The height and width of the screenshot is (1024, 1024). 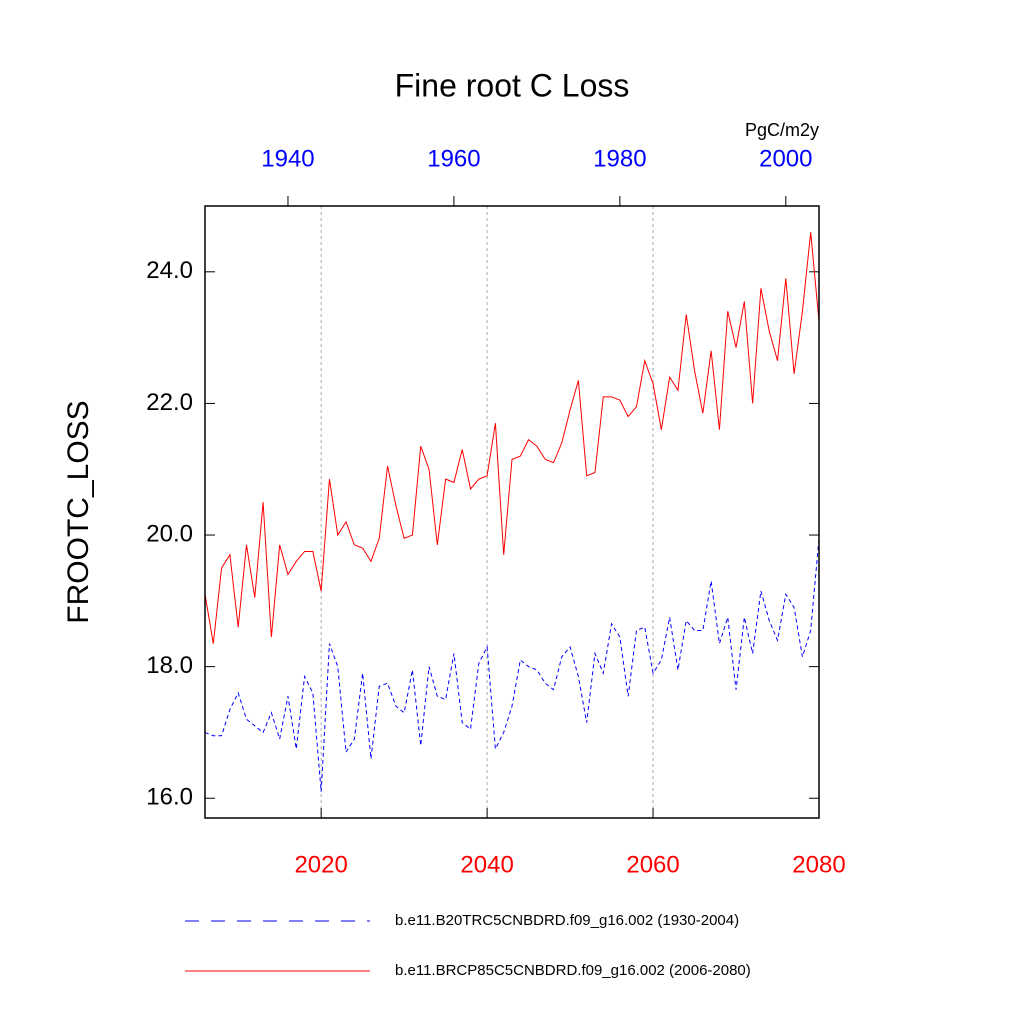 What do you see at coordinates (782, 130) in the screenshot?
I see `units-label: PgC/m2y` at bounding box center [782, 130].